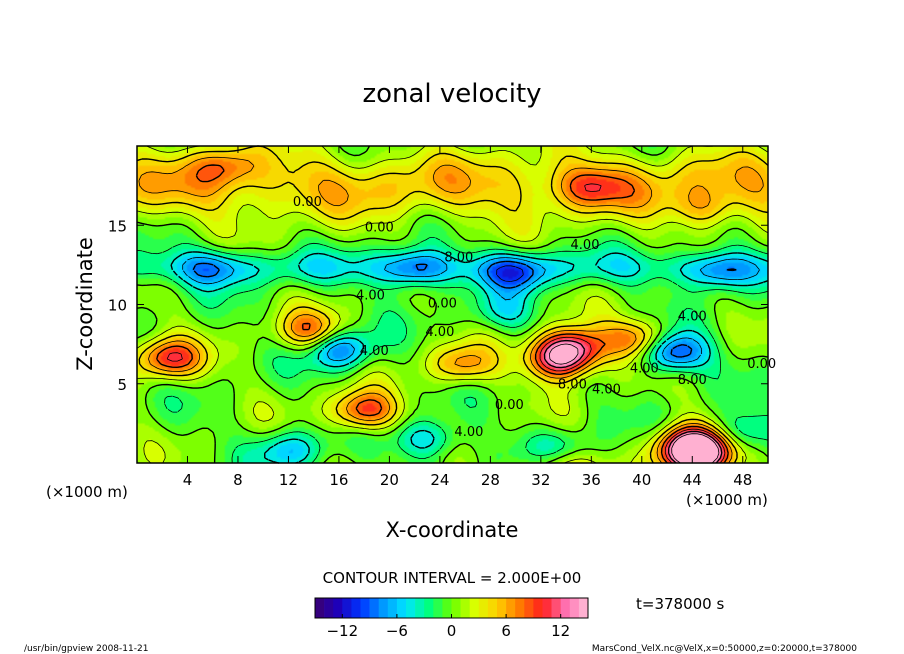  What do you see at coordinates (680, 604) in the screenshot?
I see `time-label: t=378000 s` at bounding box center [680, 604].